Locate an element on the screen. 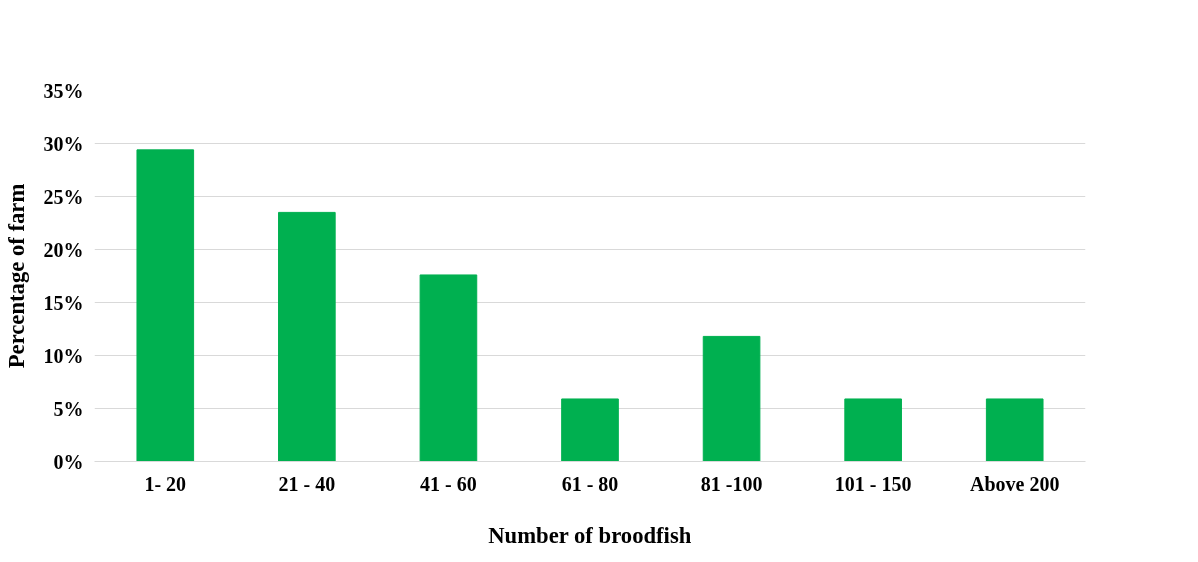 This screenshot has width=1198, height=562. x-tick-label: Above 200 is located at coordinates (1014, 483).